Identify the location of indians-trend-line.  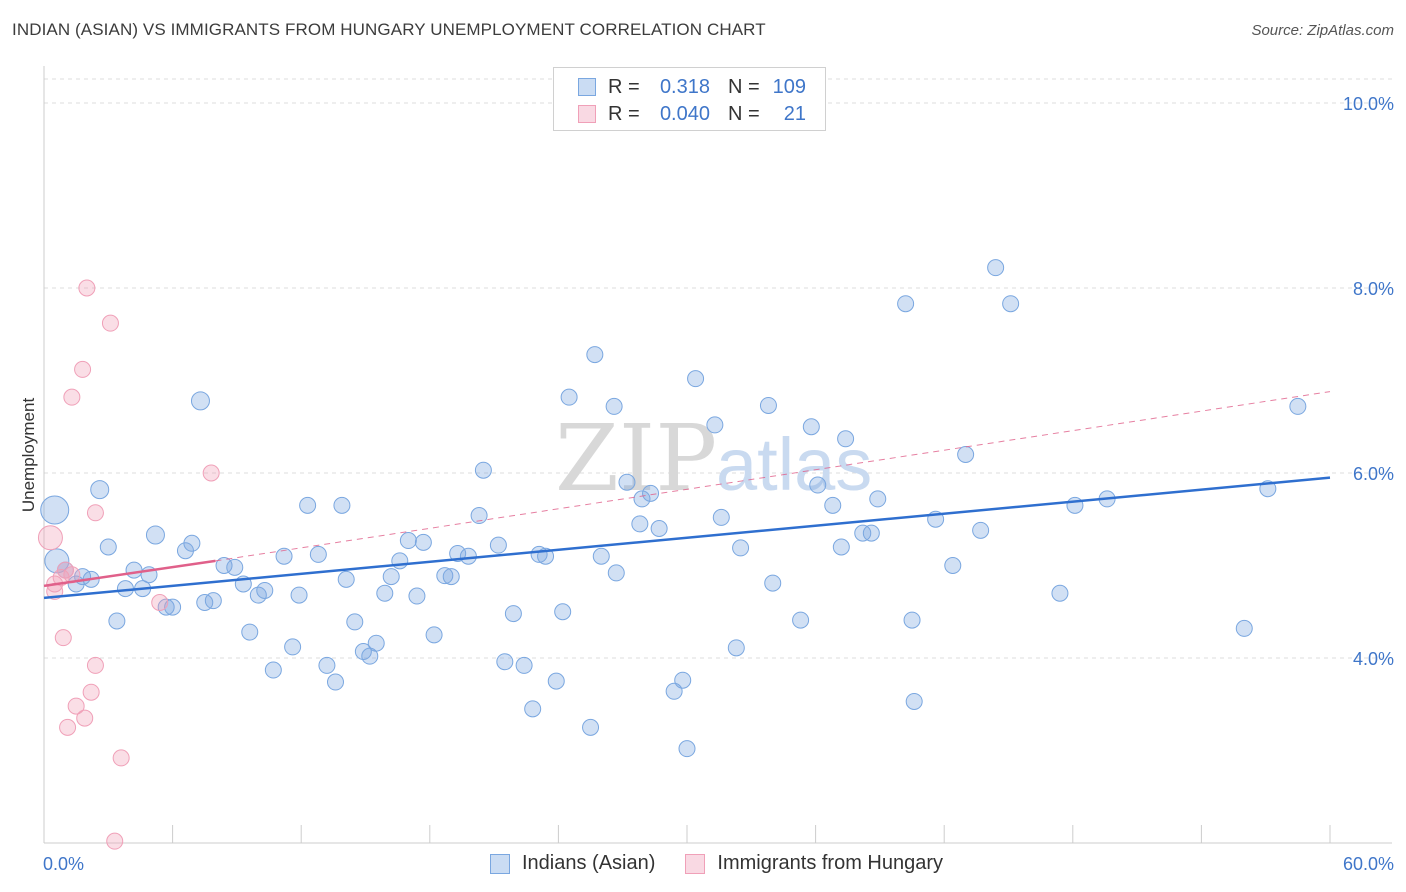
(687, 538).